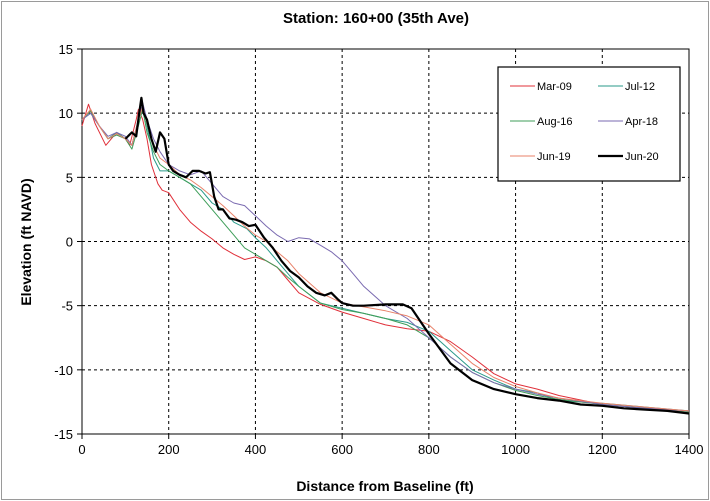 This screenshot has height=501, width=710. What do you see at coordinates (256, 449) in the screenshot?
I see `x-tick-label: 400` at bounding box center [256, 449].